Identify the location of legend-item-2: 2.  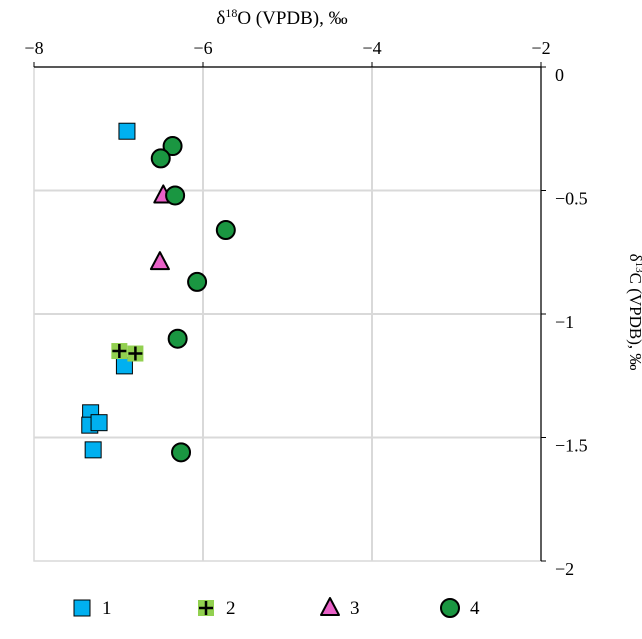
(217, 608).